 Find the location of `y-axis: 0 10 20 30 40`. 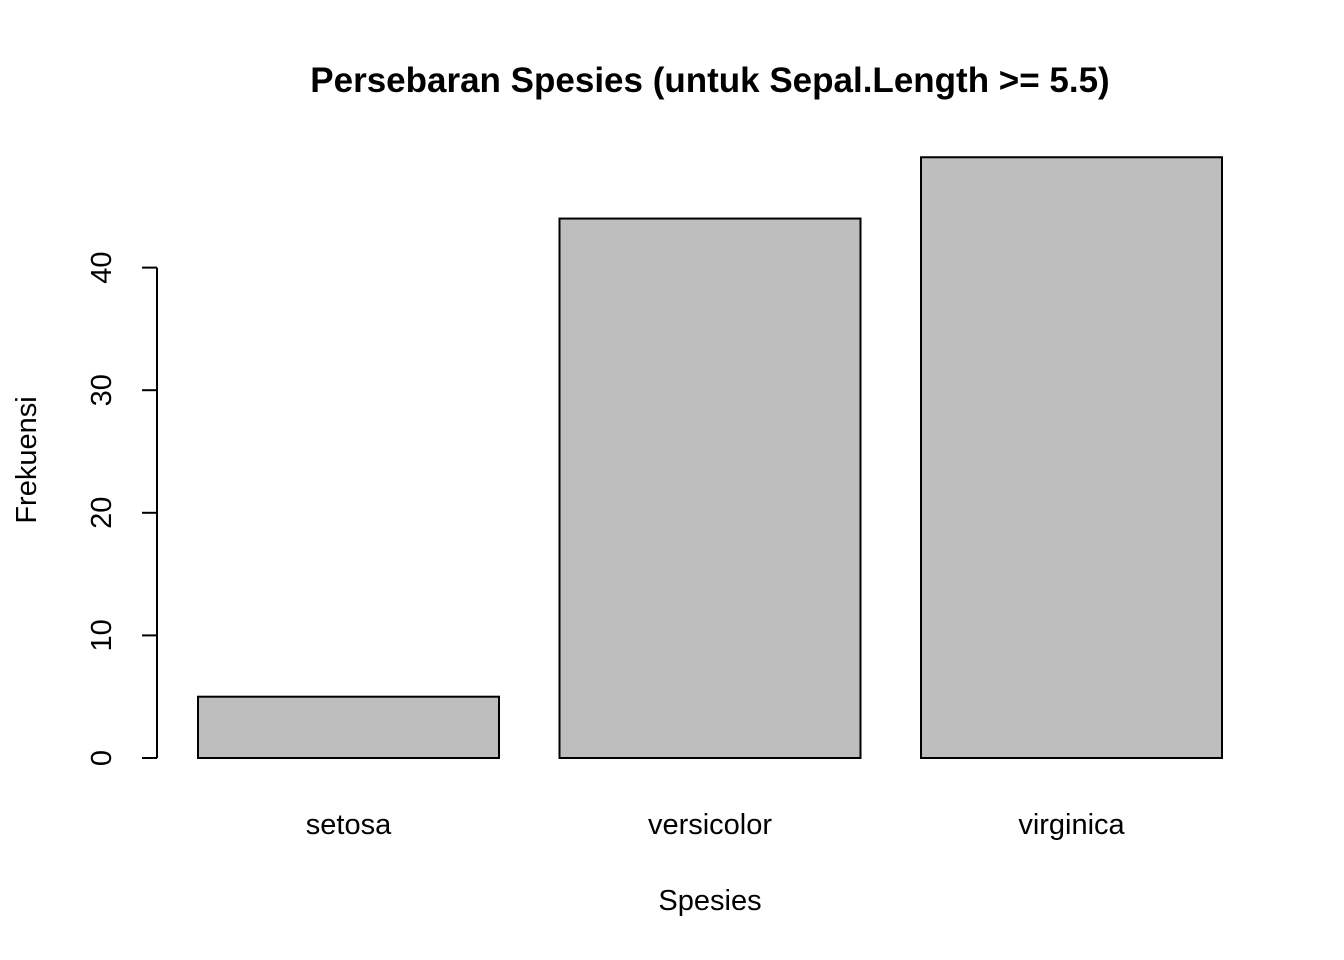

y-axis: 0 10 20 30 40 is located at coordinates (122, 508).